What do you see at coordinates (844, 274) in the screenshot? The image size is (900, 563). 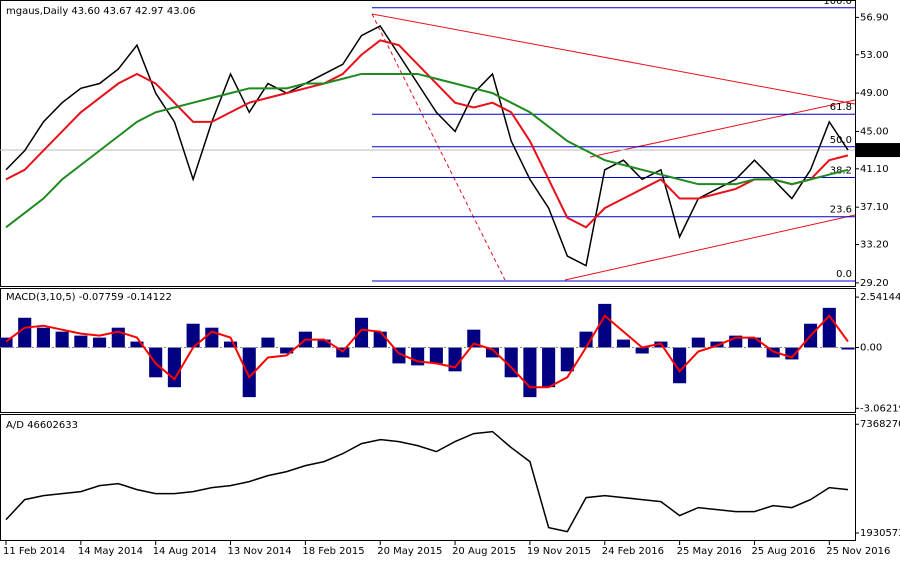 I see `fib-label: 0.0` at bounding box center [844, 274].